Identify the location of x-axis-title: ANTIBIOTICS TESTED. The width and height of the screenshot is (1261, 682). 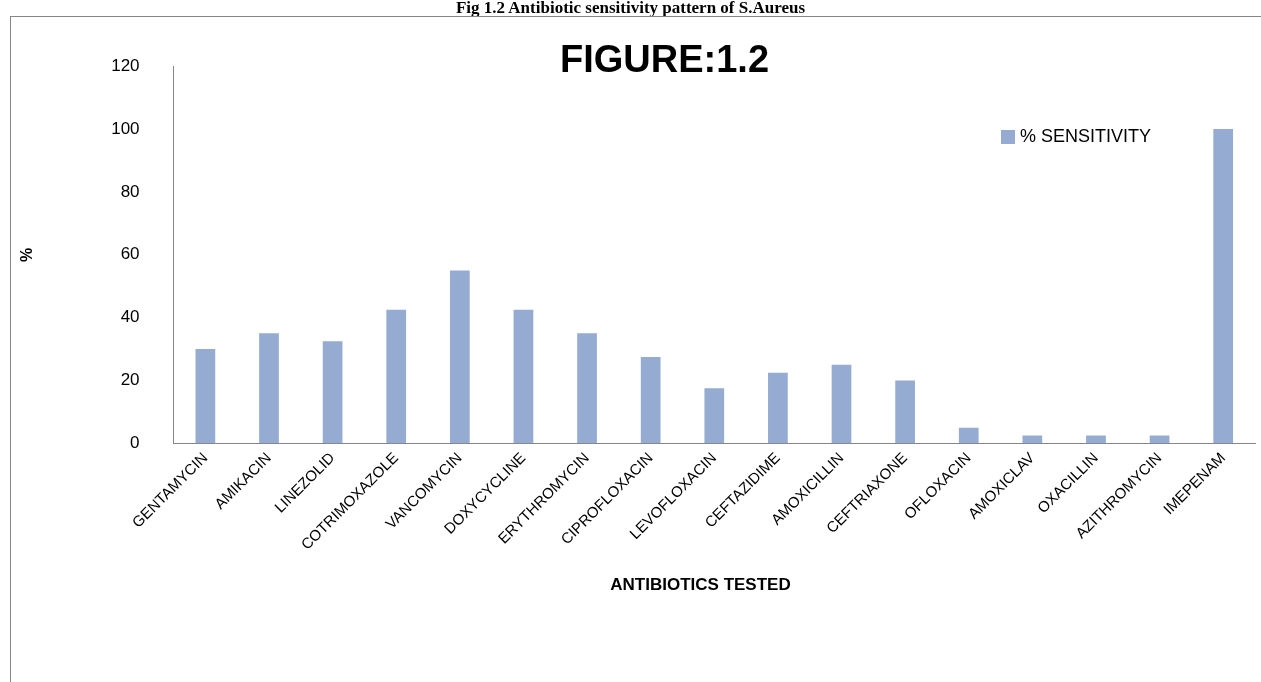
(700, 585).